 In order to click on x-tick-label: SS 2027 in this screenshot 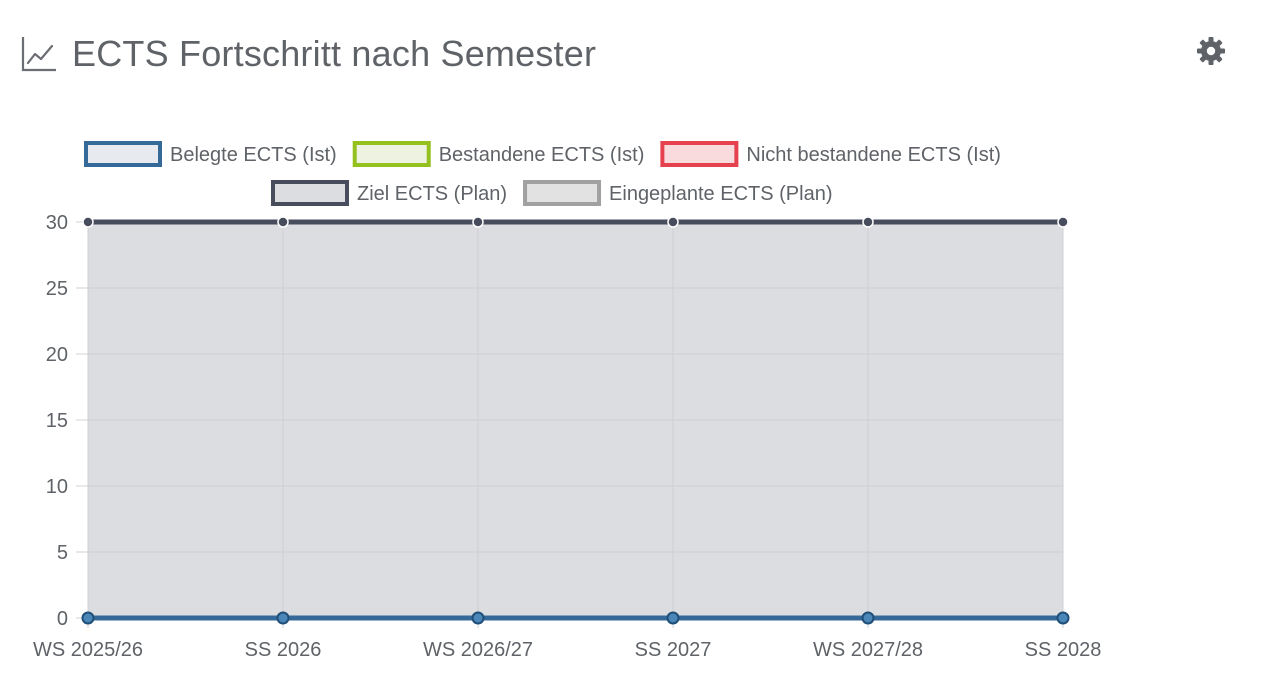, I will do `click(673, 650)`.